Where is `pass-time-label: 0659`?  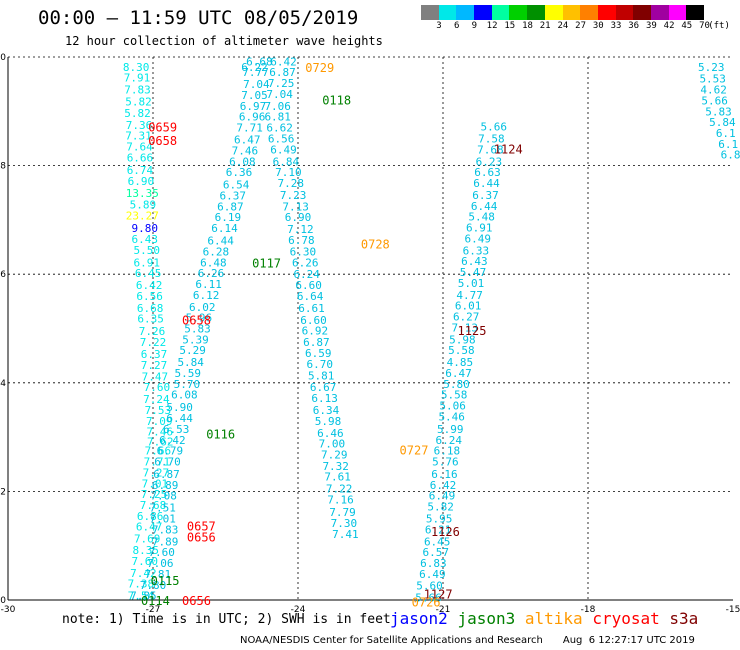
pass-time-label: 0659 is located at coordinates (162, 128).